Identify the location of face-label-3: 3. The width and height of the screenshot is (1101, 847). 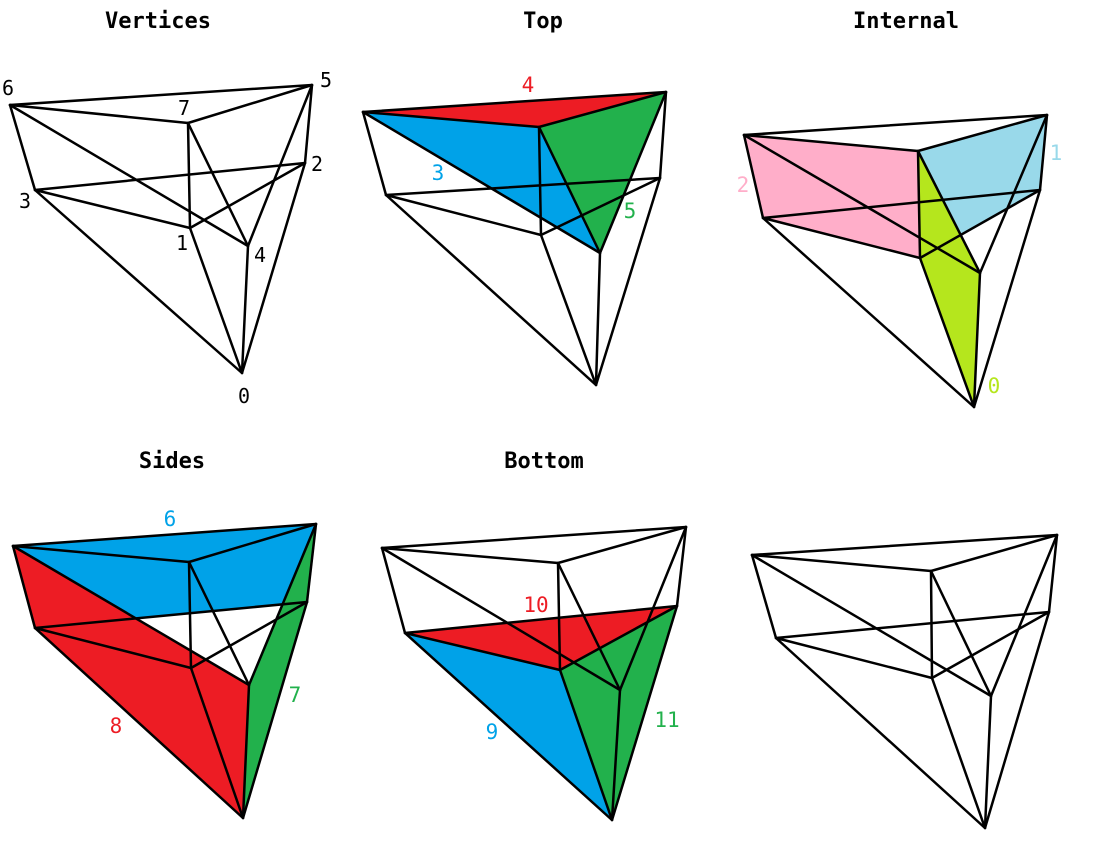
(438, 173).